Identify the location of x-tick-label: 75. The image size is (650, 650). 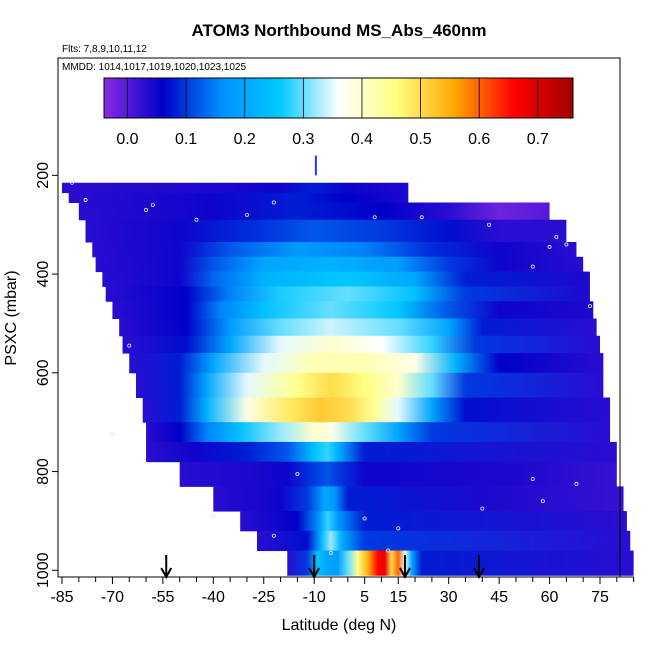
(600, 597).